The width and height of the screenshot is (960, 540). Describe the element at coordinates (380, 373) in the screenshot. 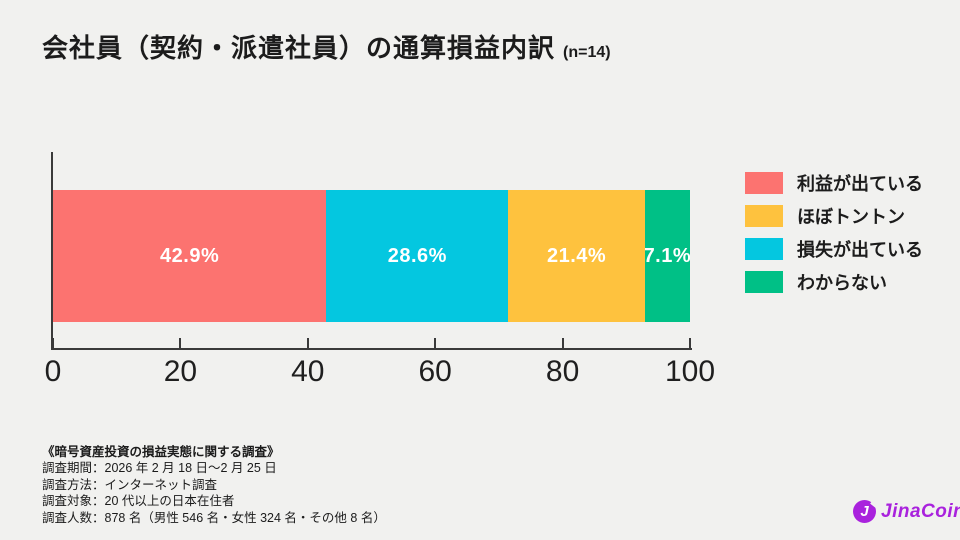

I see `x-axis-labels: 0 20 40 60 80 100` at that location.